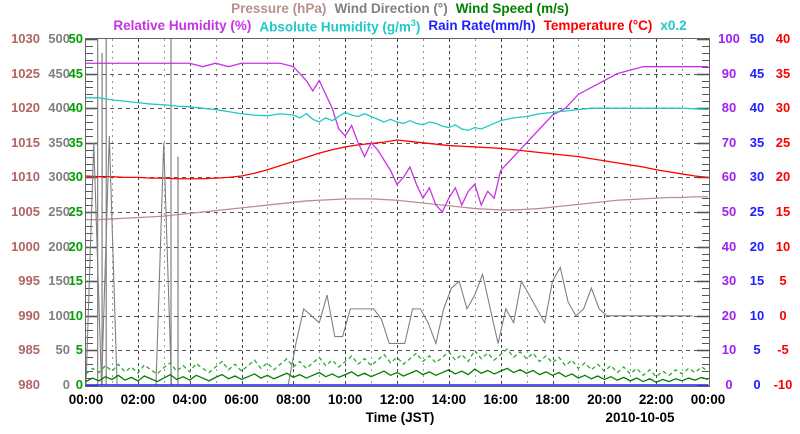 The height and width of the screenshot is (434, 800). I want to click on y-tick-temperature-4: 20, so click(783, 177).